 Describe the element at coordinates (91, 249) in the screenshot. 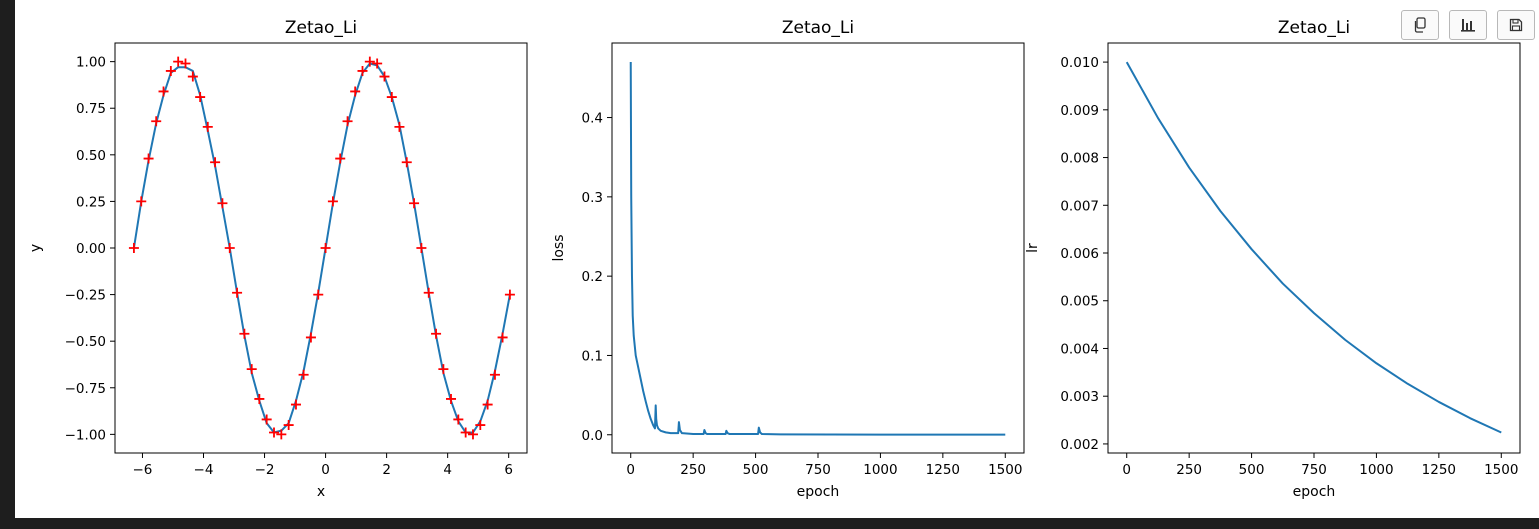

I see `plot-1-y-tick-label: 0.00` at that location.